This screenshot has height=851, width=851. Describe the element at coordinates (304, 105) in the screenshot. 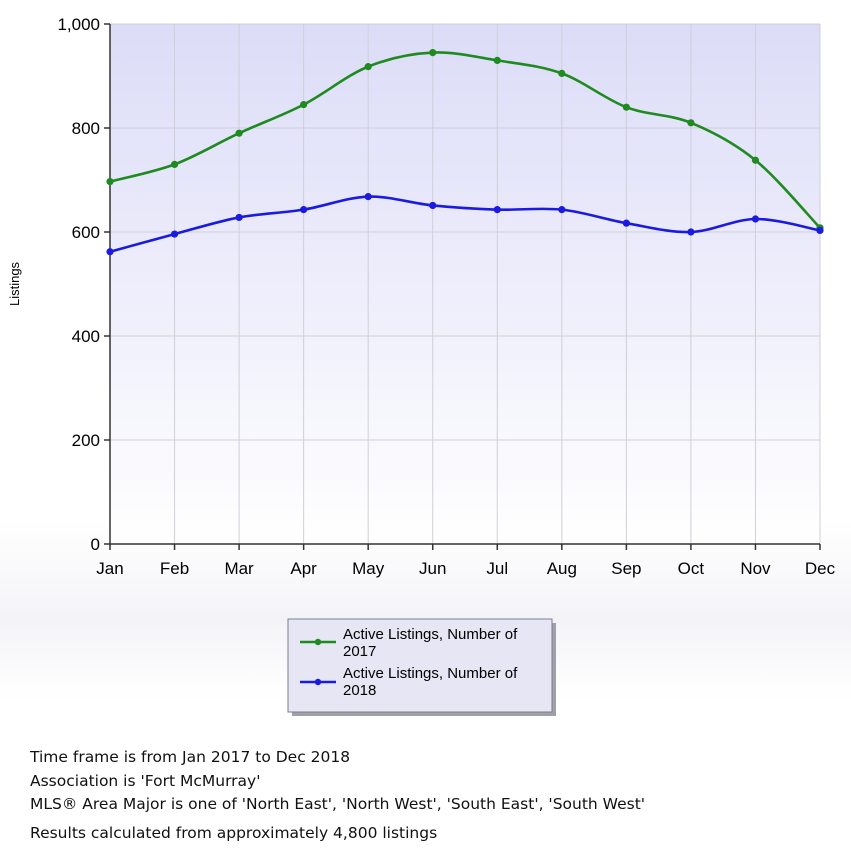

I see `data-point-2017-apr` at that location.